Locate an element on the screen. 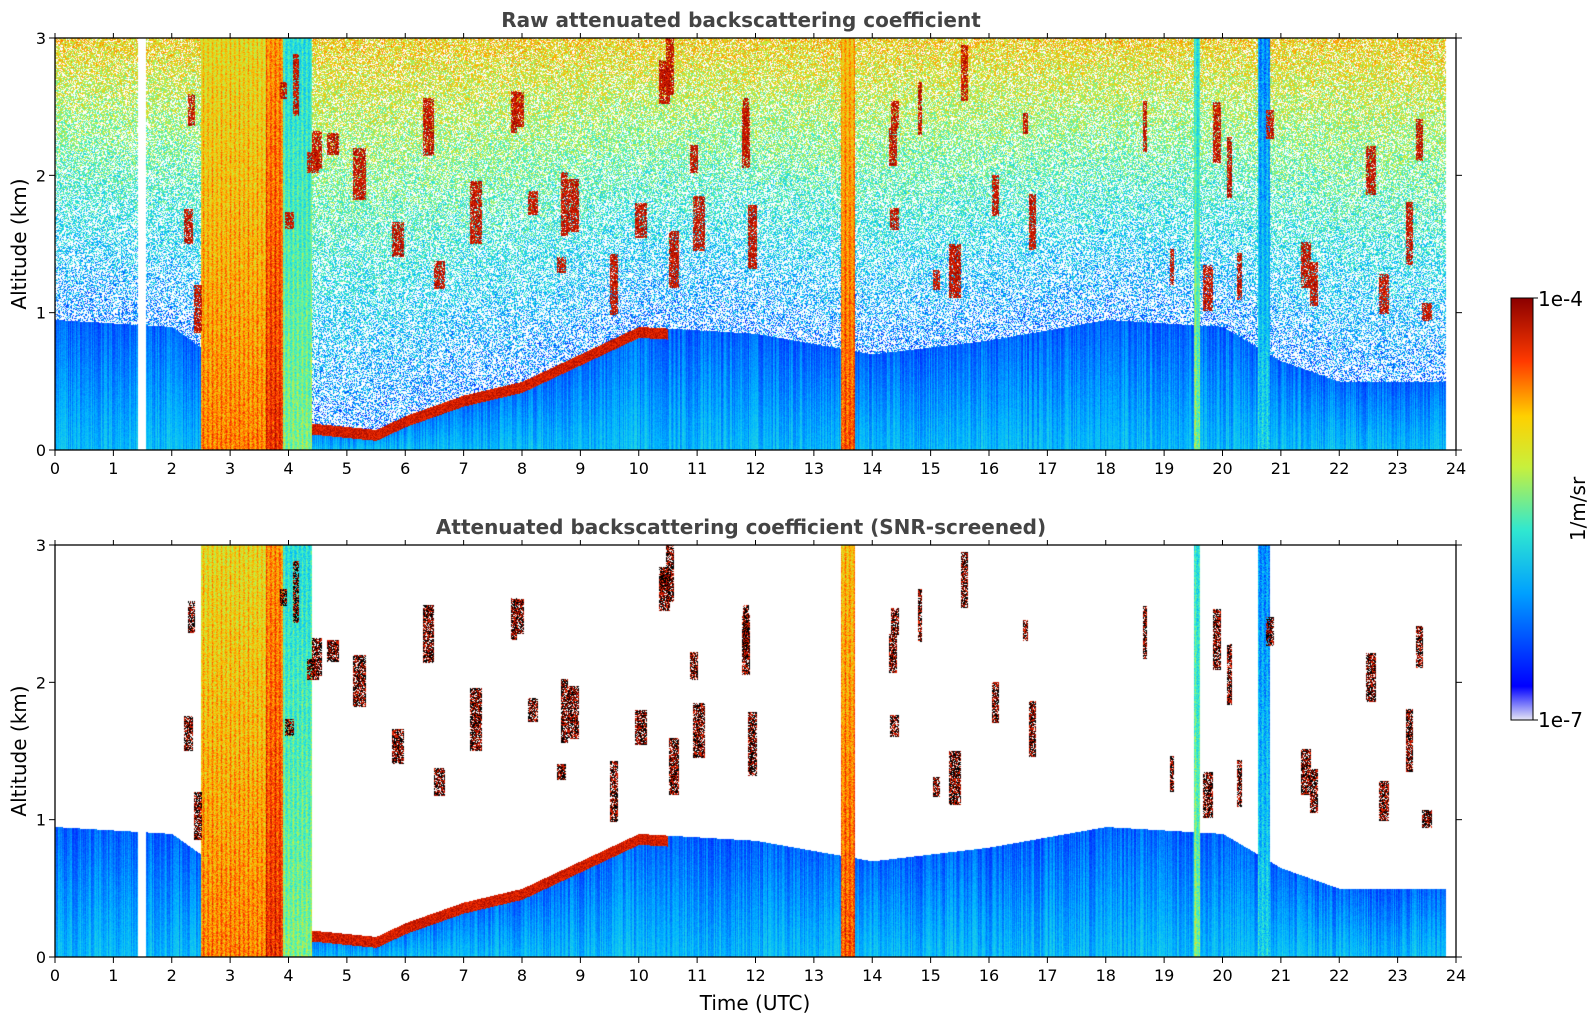 The width and height of the screenshot is (1595, 1020). colorbar-units-label: 1/m/sr is located at coordinates (1578, 508).